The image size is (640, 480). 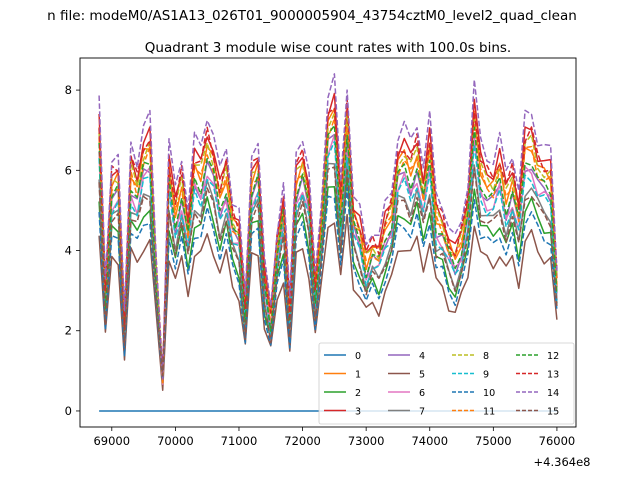 I want to click on legend-label-13: 13, so click(x=553, y=375).